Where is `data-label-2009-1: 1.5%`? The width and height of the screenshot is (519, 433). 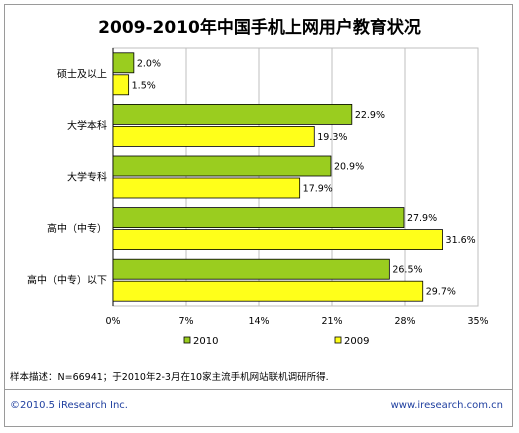
data-label-2009-1: 1.5% is located at coordinates (144, 85).